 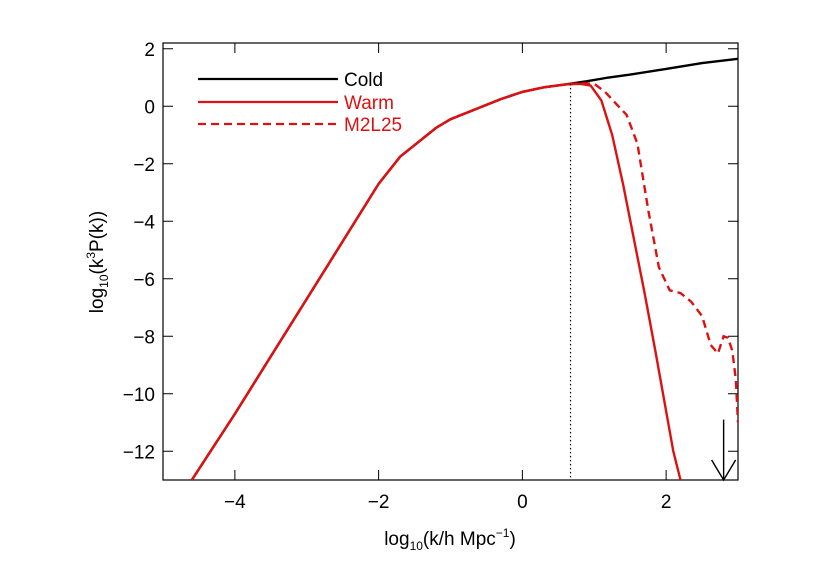 I want to click on y-axis-label-base: log, so click(x=97, y=300).